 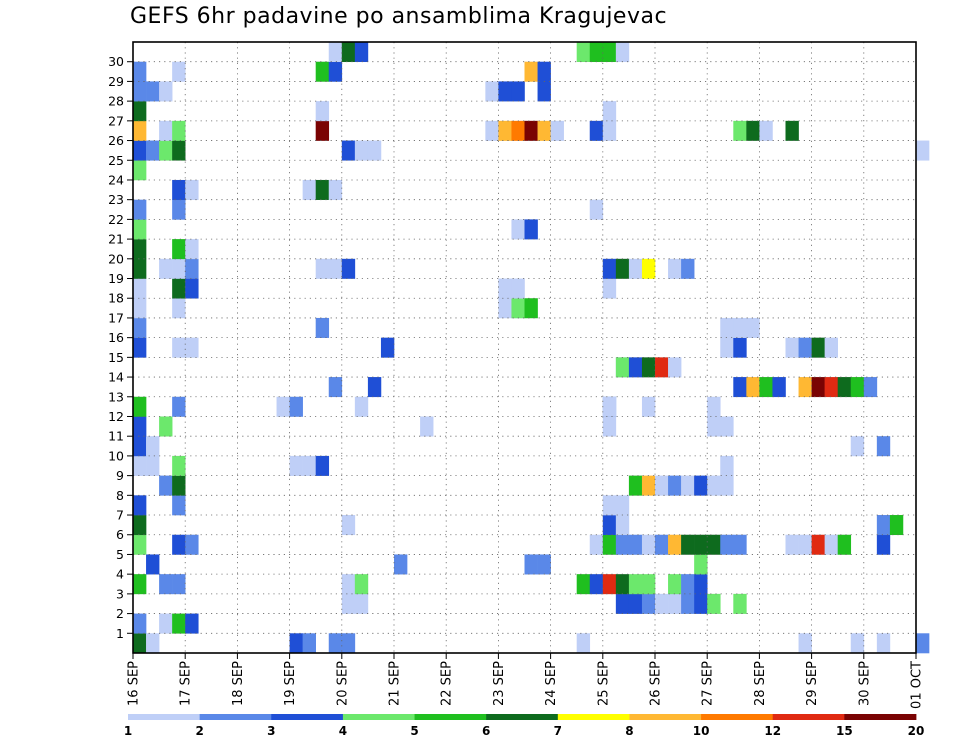 I want to click on x-tick-label: 29 SEP, so click(x=812, y=683).